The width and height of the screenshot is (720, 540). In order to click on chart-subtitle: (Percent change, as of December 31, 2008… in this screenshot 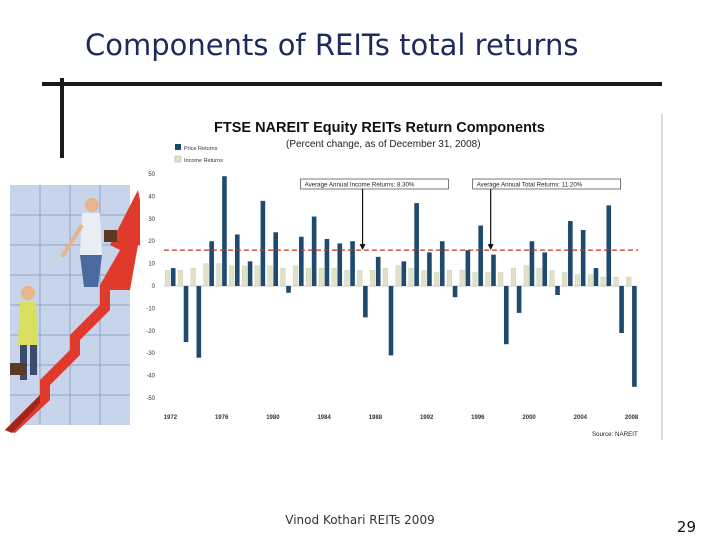, I will do `click(383, 144)`.